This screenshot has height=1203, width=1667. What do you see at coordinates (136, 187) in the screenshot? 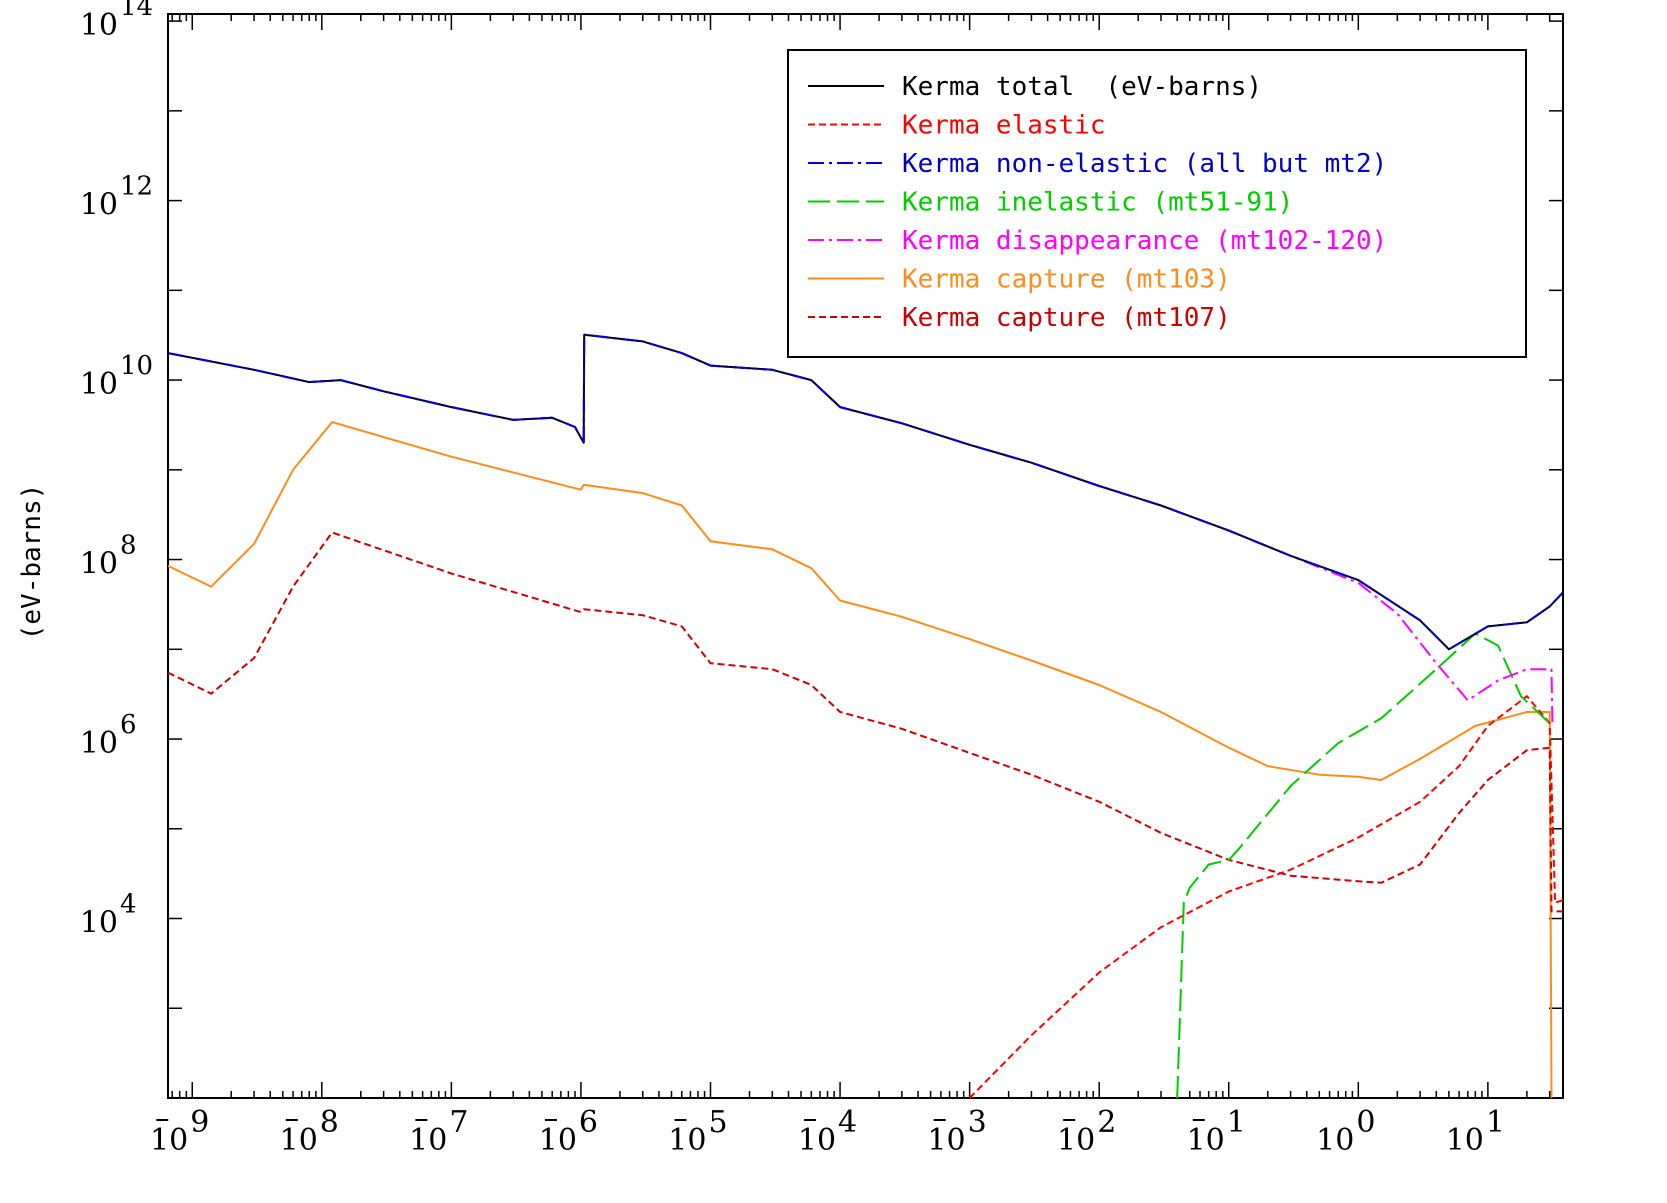
I see `y-tick-label-exponent: 12` at bounding box center [136, 187].